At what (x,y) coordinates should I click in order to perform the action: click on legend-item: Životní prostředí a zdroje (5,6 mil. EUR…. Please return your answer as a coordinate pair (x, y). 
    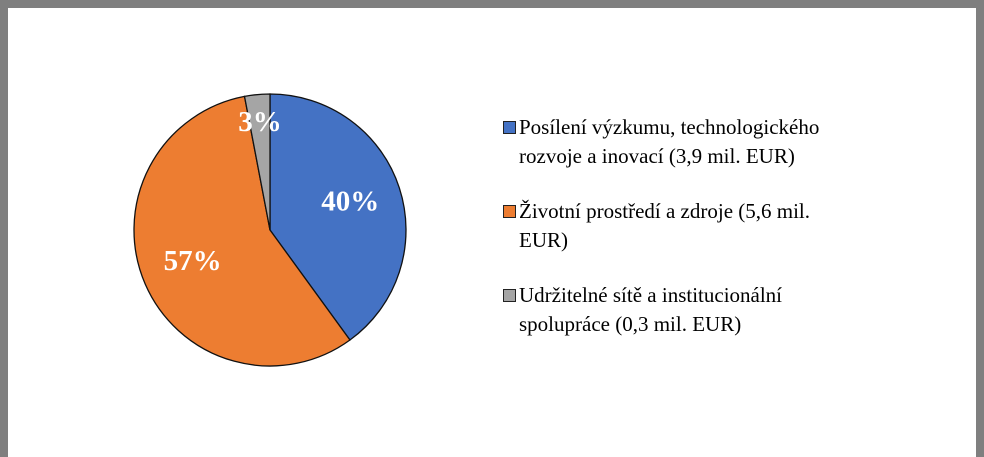
    Looking at the image, I should click on (675, 226).